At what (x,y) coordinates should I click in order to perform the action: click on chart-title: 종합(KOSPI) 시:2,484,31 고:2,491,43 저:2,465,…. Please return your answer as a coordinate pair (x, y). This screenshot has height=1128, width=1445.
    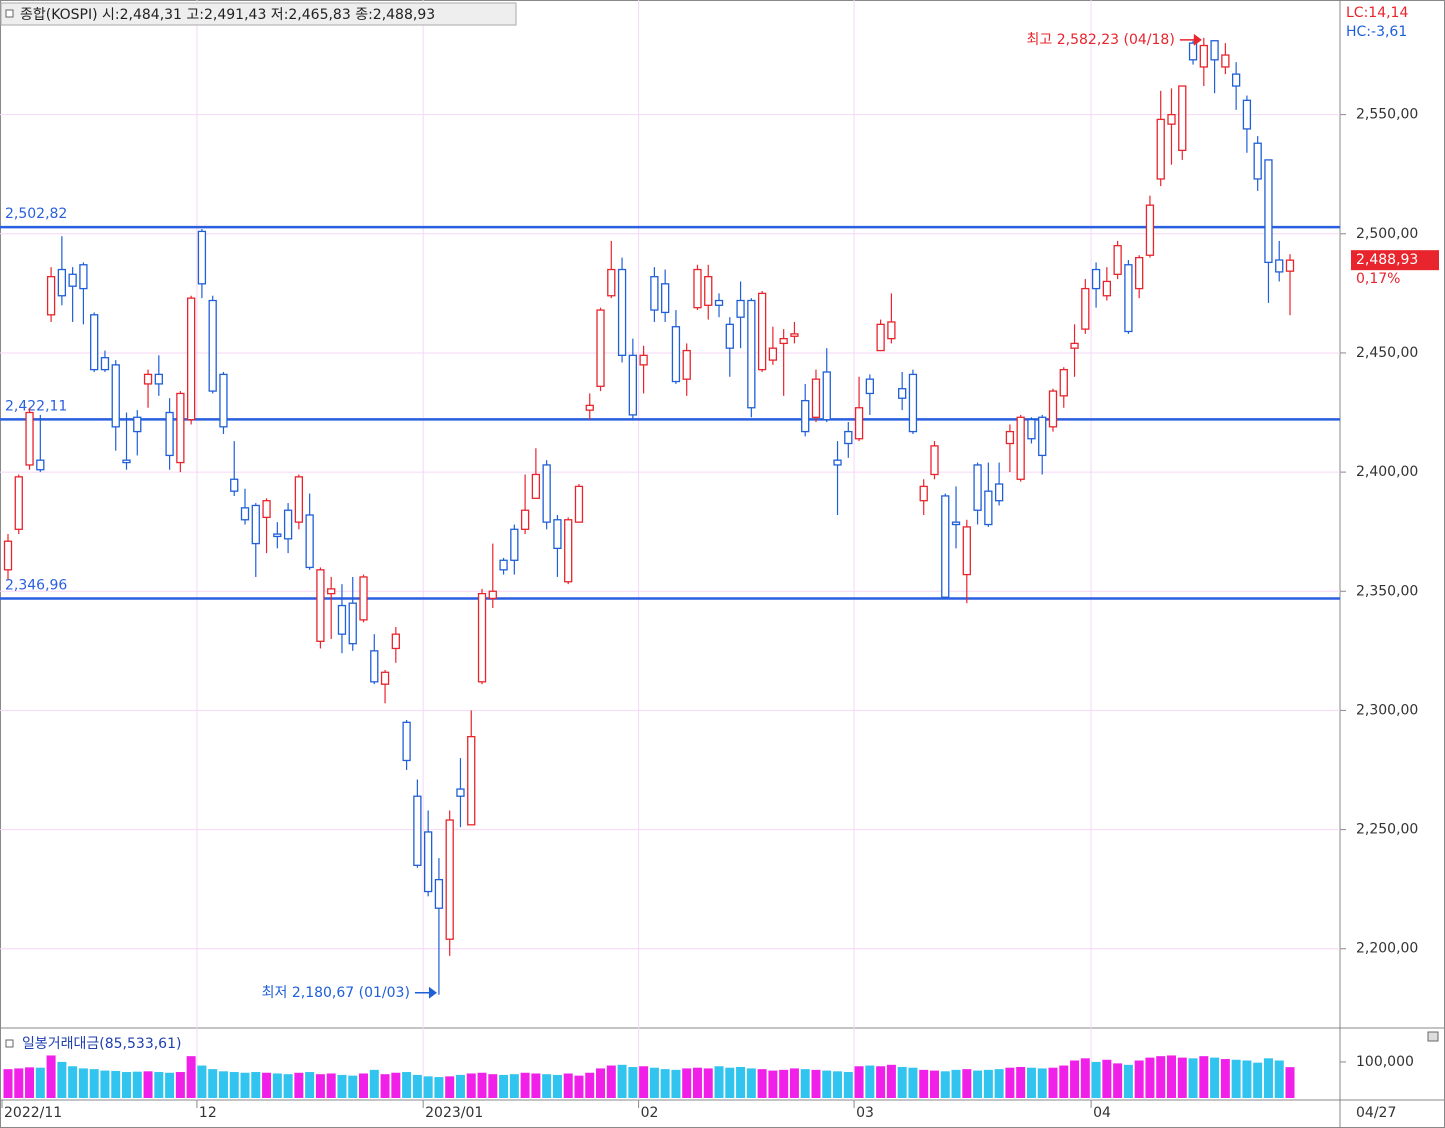
    Looking at the image, I should click on (227, 15).